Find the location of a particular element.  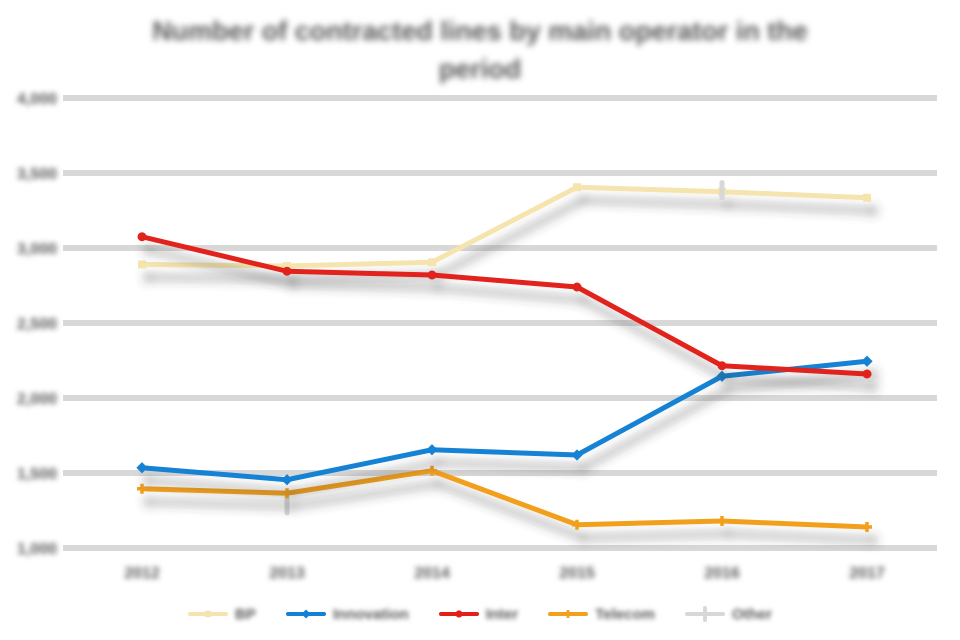

y-axis-tick-label: 3,500 is located at coordinates (37, 174).